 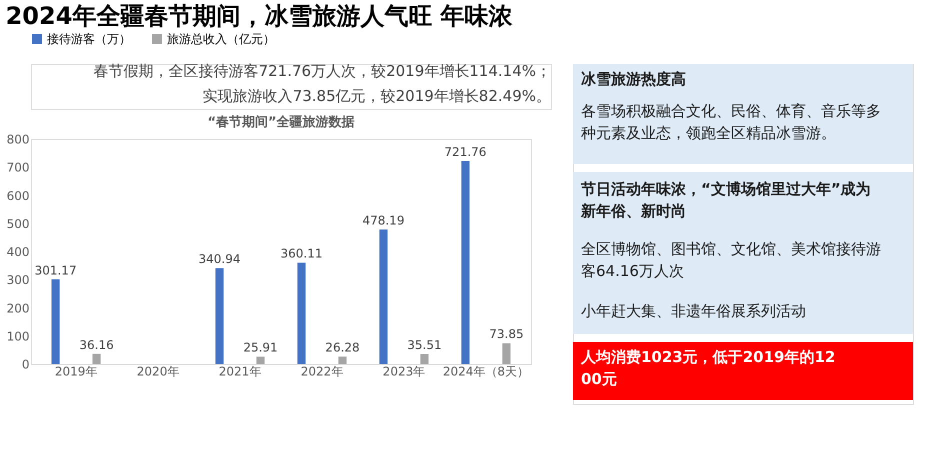 I want to click on data-label: 26.28, so click(x=342, y=347).